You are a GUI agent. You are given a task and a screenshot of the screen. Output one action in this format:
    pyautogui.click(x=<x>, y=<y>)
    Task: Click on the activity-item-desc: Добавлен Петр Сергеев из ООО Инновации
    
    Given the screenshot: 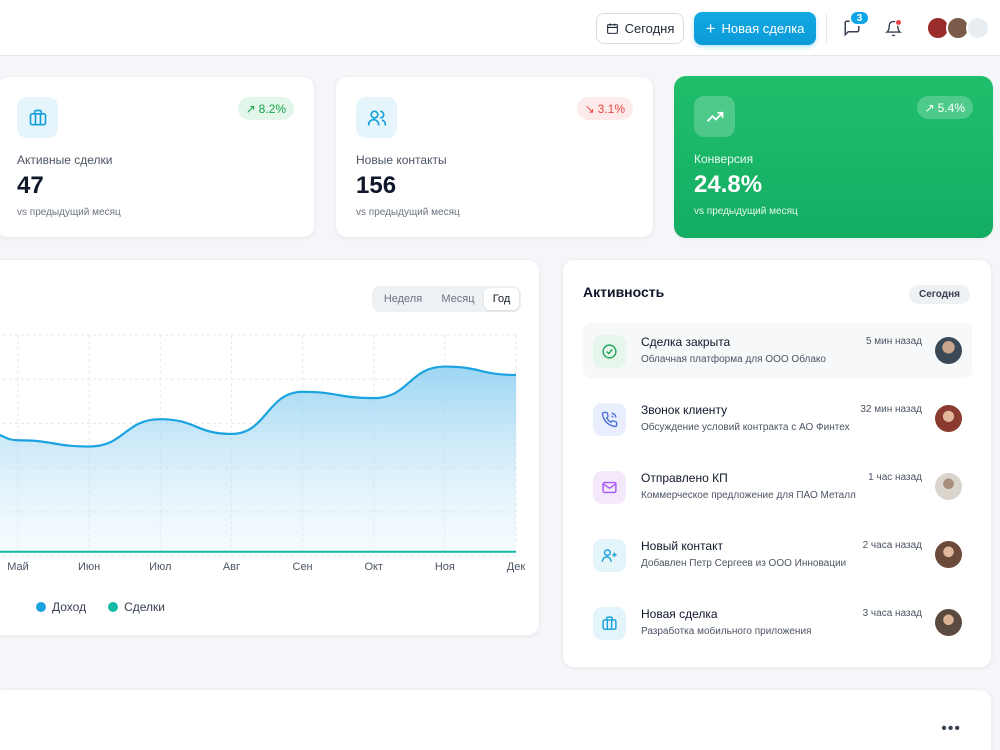 What is the action you would take?
    pyautogui.click(x=744, y=563)
    